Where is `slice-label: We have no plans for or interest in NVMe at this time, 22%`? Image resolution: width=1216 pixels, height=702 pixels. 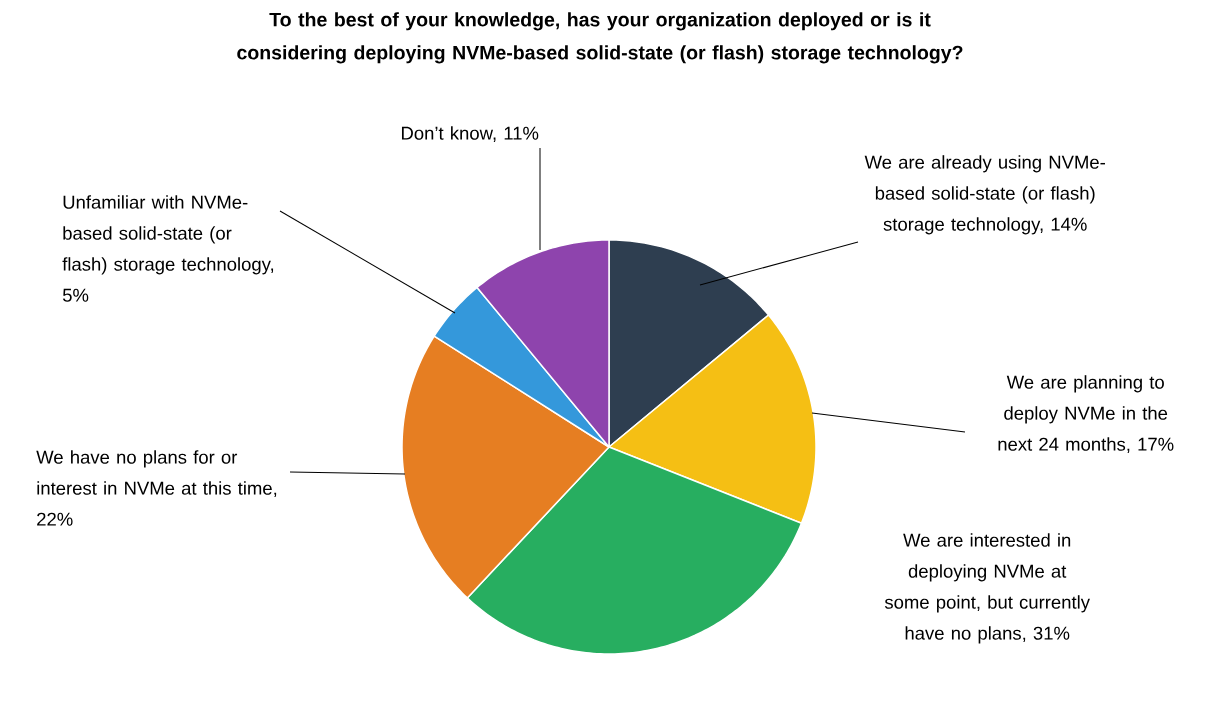 slice-label: We have no plans for or interest in NVMe at this time, 22% is located at coordinates (156, 488).